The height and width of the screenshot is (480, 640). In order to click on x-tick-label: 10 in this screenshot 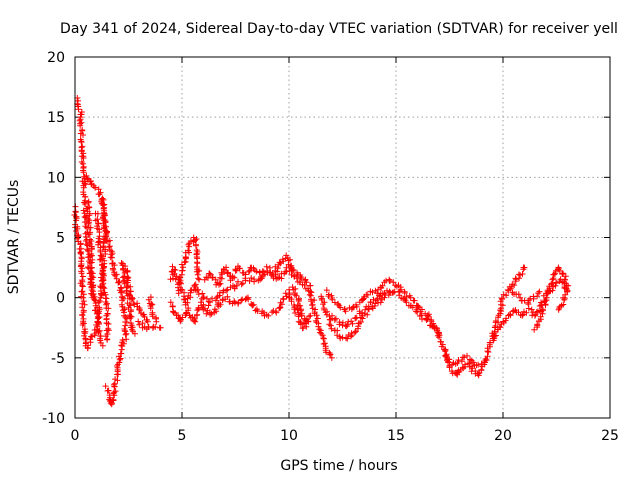, I will do `click(289, 436)`.